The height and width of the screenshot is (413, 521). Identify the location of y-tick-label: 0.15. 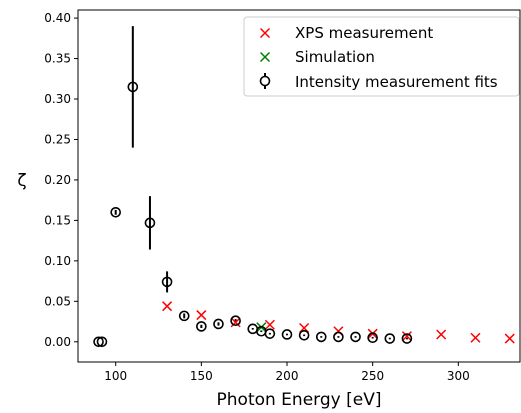
(57, 220).